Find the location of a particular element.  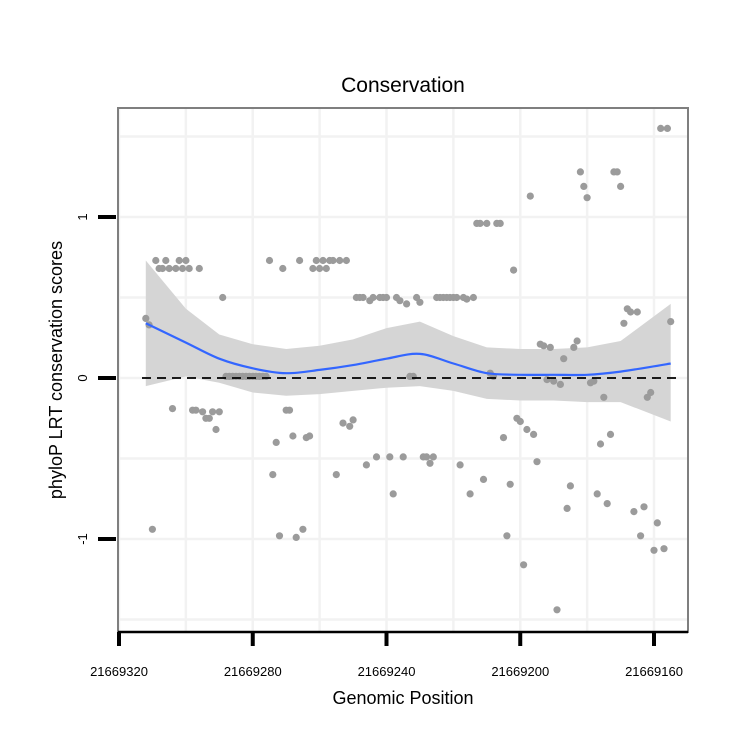

x-tick-label: 21669320 is located at coordinates (119, 671).